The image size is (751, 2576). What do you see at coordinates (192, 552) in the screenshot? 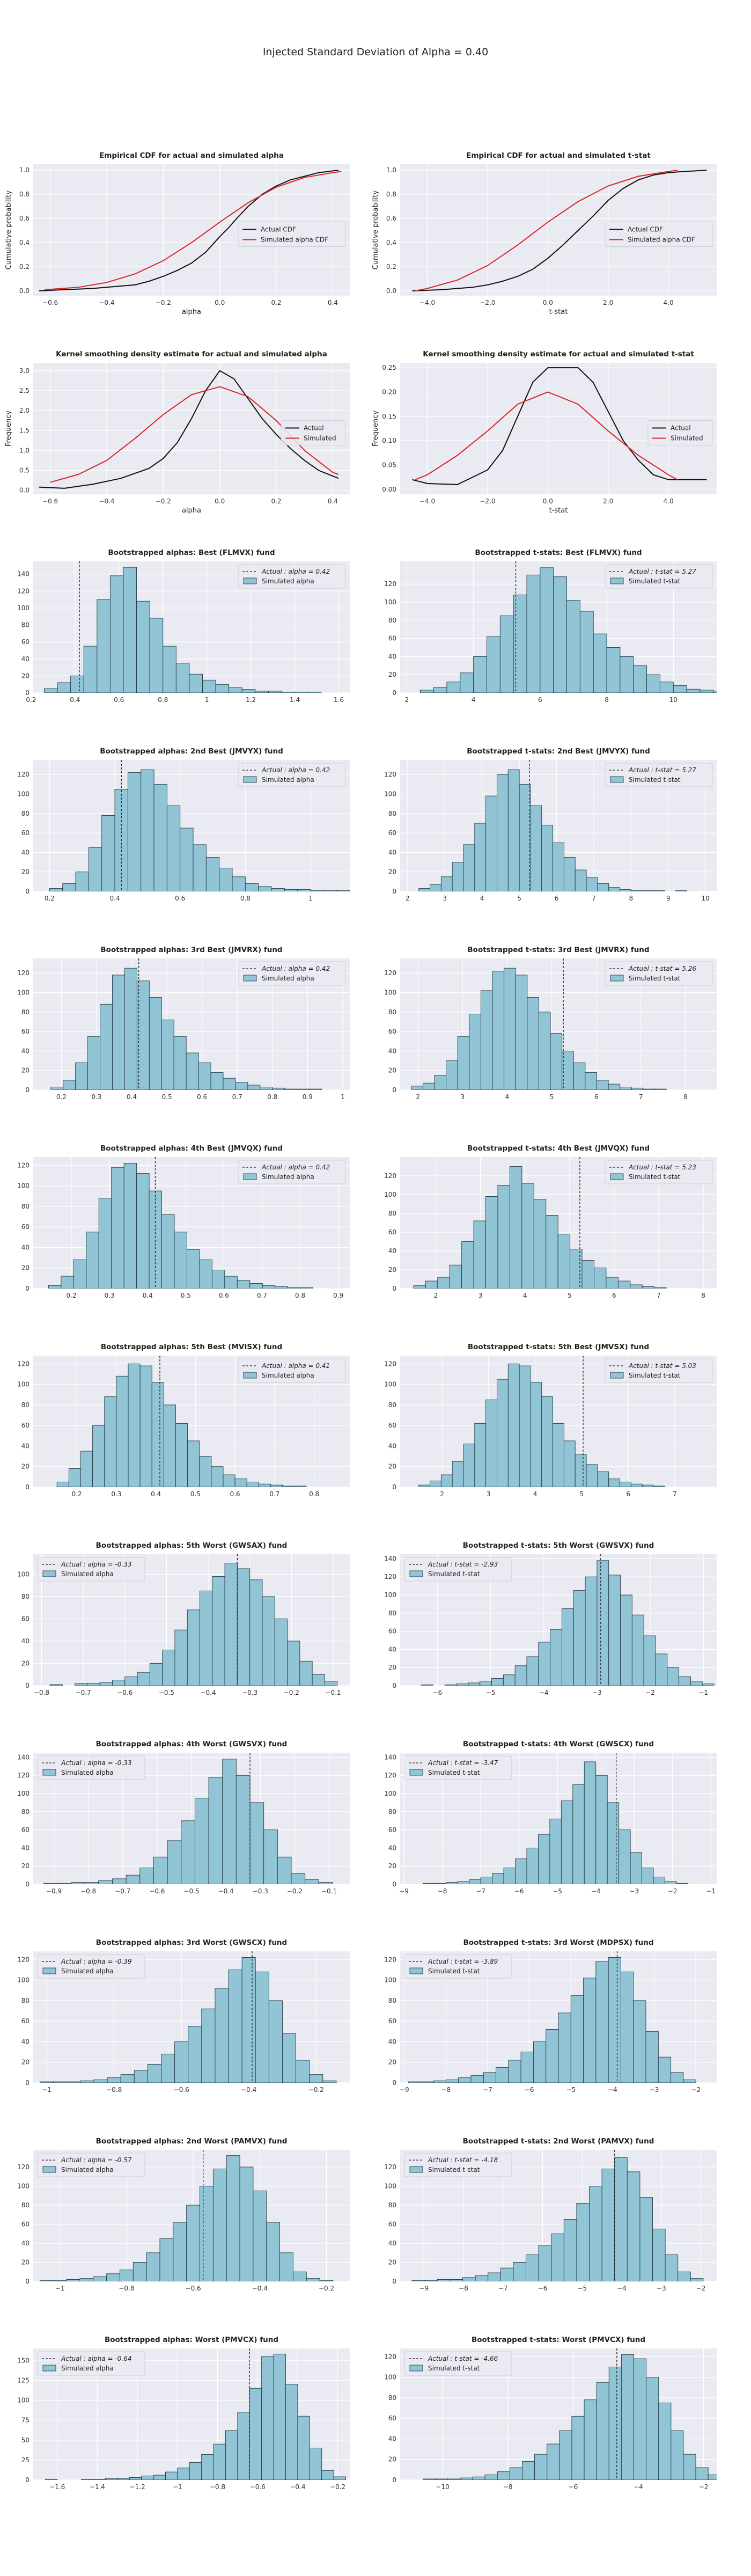
I see `chart-title: Bootstrapped alphas: Best (FLMVX) fund` at bounding box center [192, 552].